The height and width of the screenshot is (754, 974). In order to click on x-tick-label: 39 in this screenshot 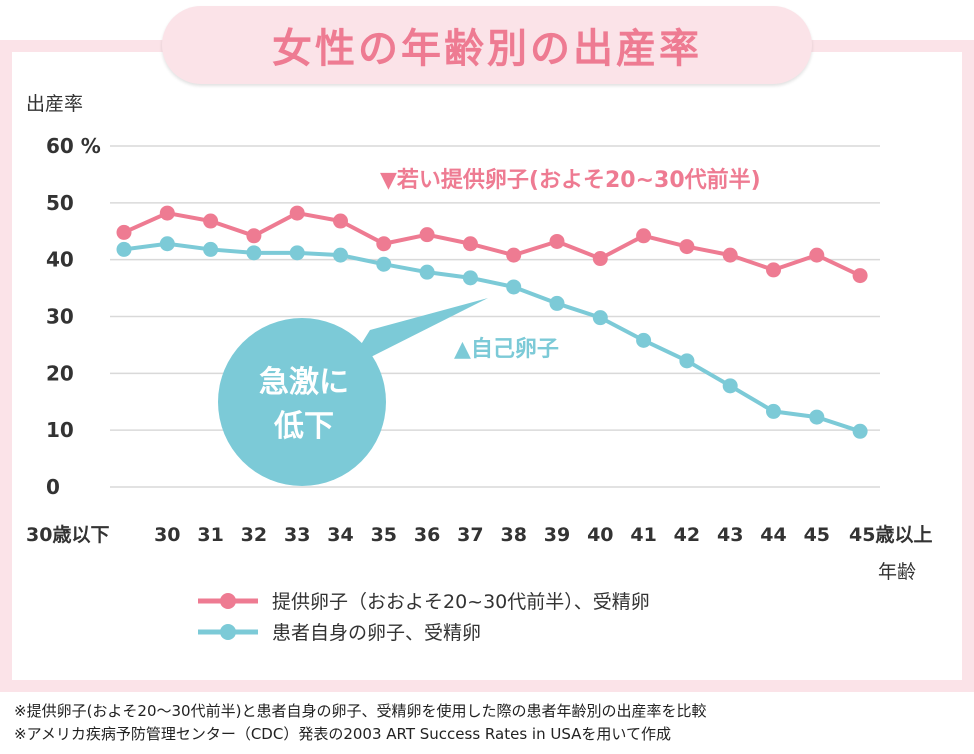, I will do `click(557, 535)`.